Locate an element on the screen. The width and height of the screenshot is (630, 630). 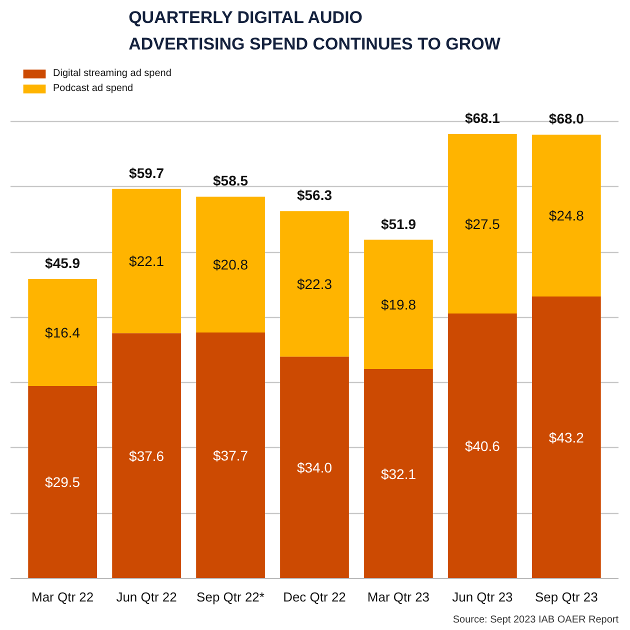
chart-title: QUARTERLY DIGITAL AUDIO ADVERTISING SPEND CONTINUES TO GROW is located at coordinates (315, 31).